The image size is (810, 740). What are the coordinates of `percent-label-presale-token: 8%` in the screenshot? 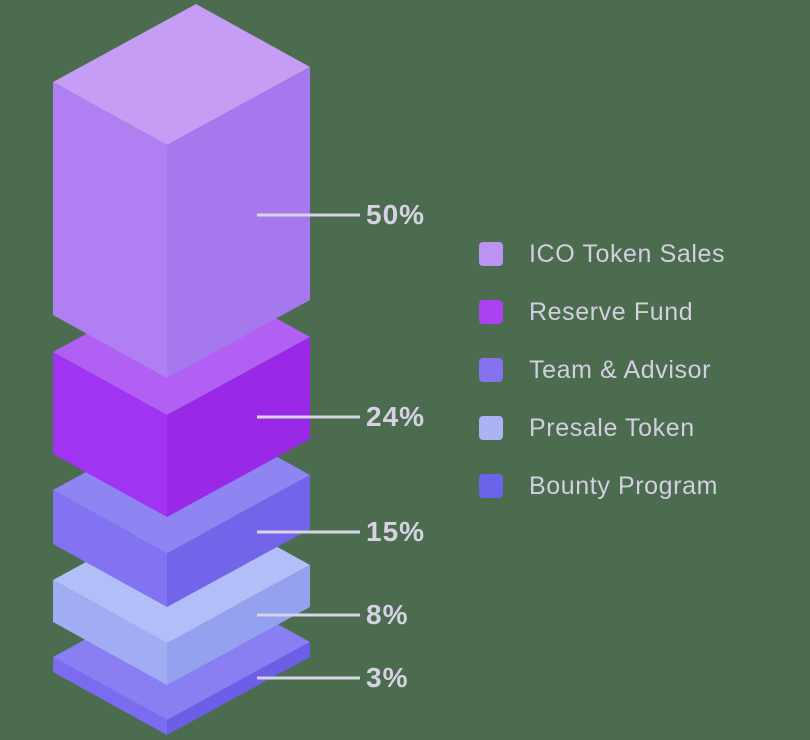 It's located at (387, 614).